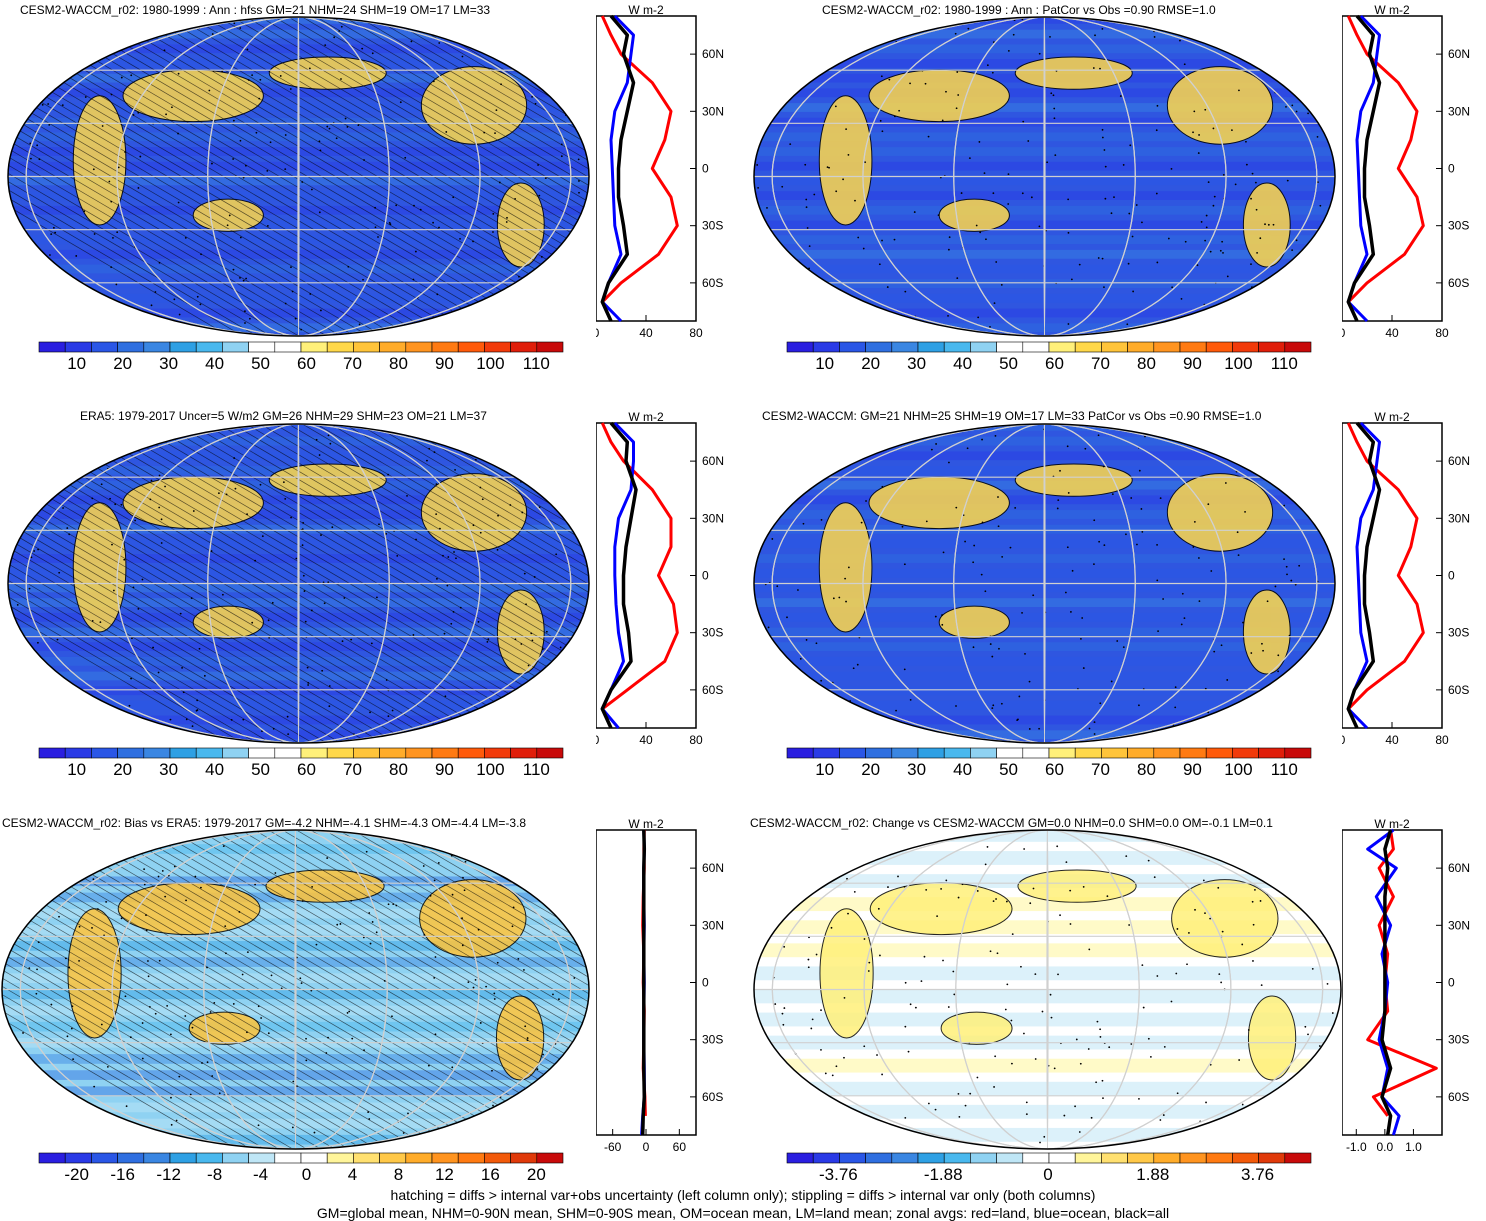 The image size is (1486, 1221). I want to click on colorbar-label: 100, so click(1238, 769).